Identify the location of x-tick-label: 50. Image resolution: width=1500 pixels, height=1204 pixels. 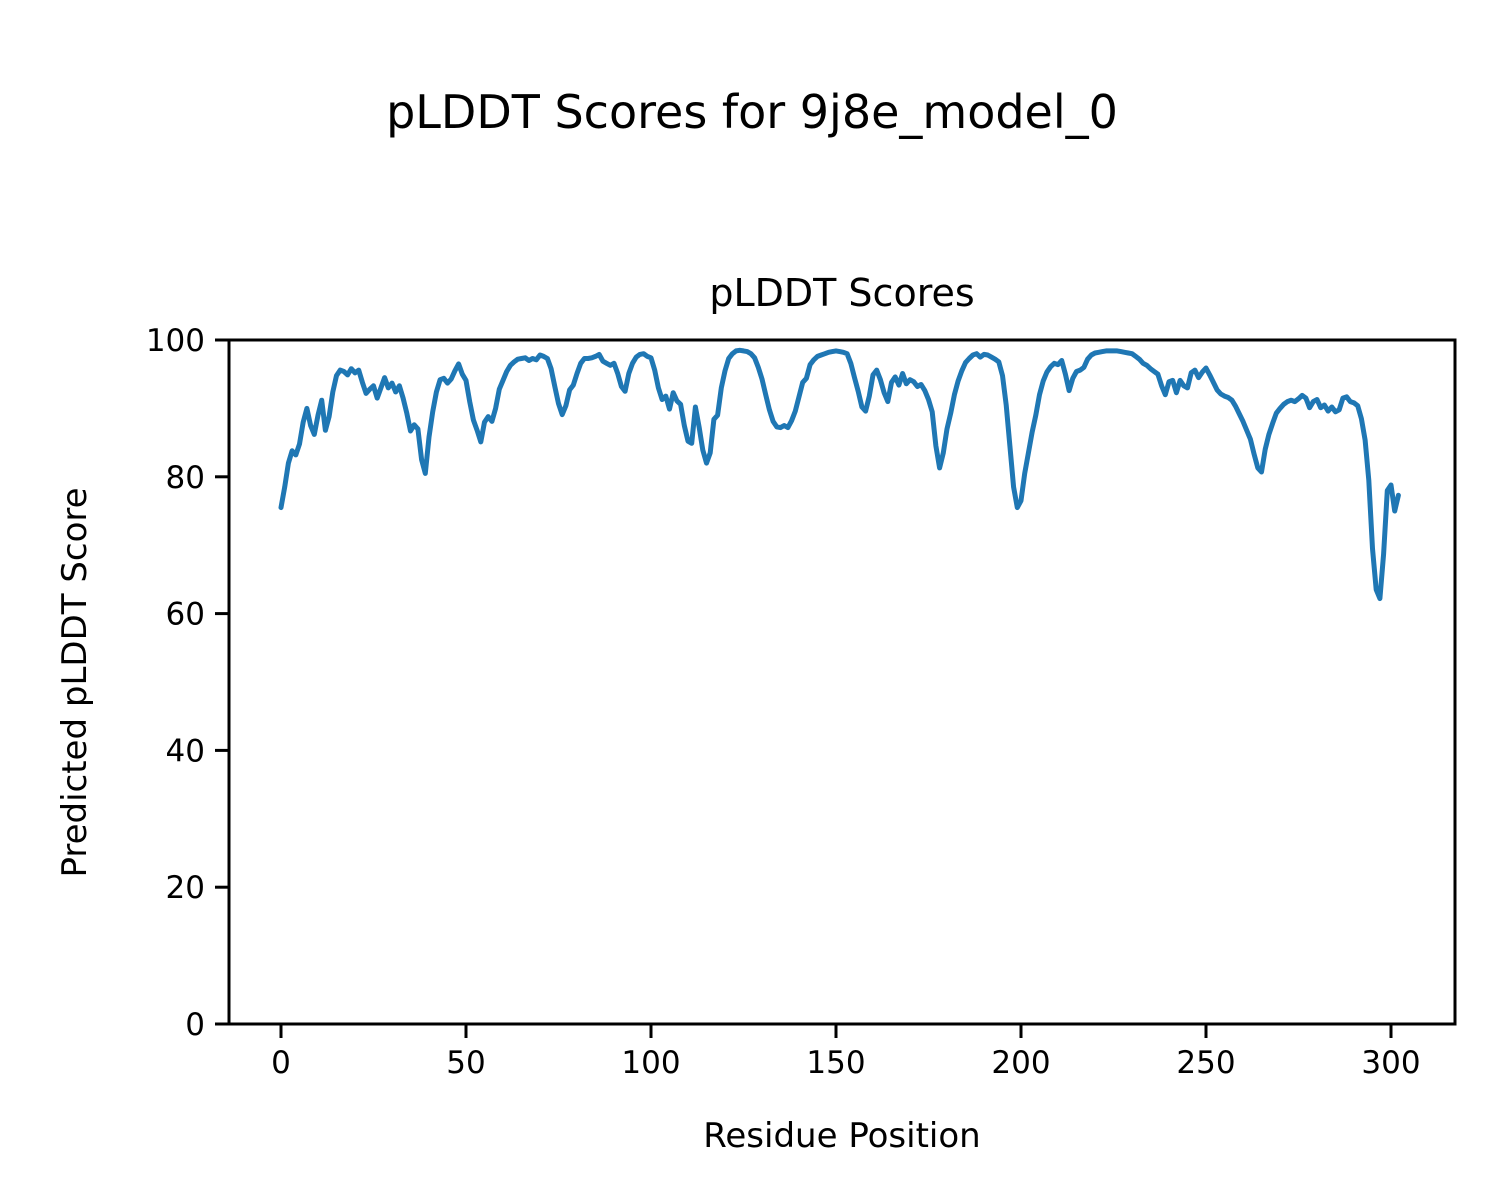
(465, 1063).